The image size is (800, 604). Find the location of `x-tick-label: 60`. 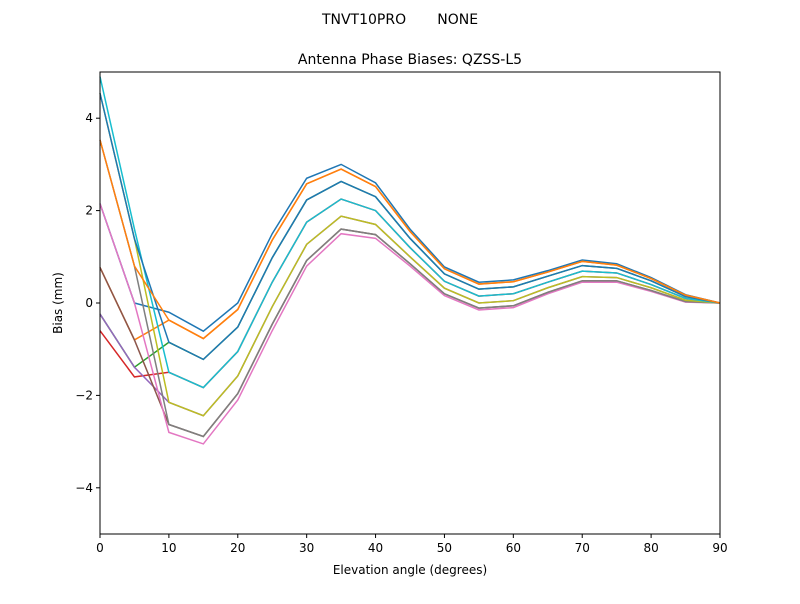

x-tick-label: 60 is located at coordinates (513, 548).